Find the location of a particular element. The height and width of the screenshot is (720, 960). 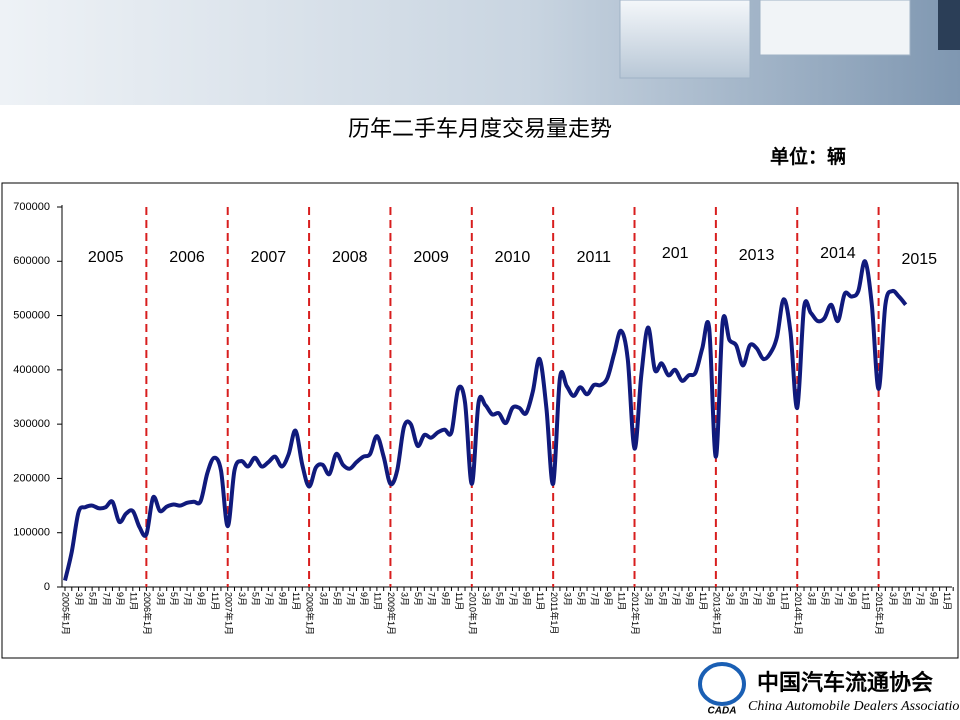

logo-name-en: China Automobile Dealers Association is located at coordinates (854, 706).